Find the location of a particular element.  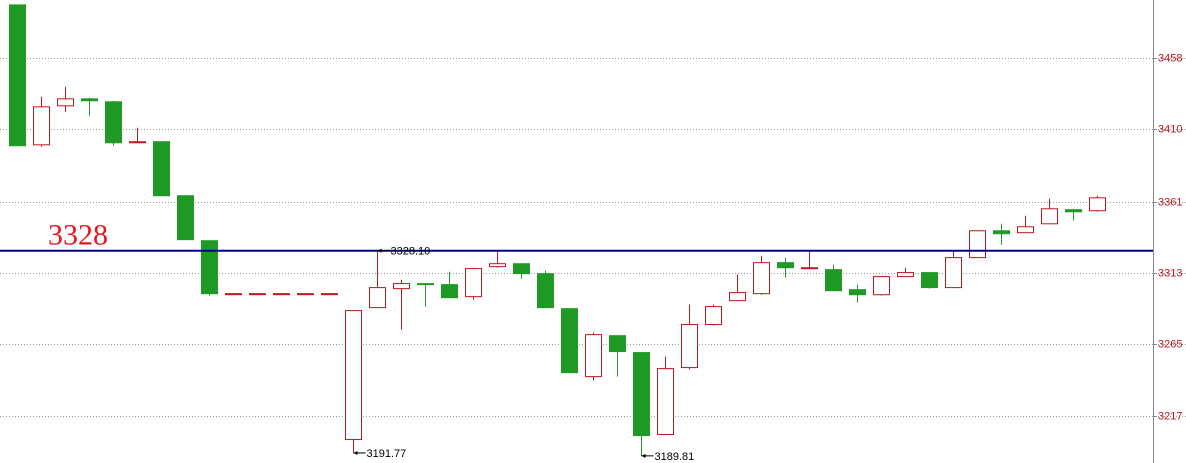

annotation-label: 3191.77 is located at coordinates (387, 454).